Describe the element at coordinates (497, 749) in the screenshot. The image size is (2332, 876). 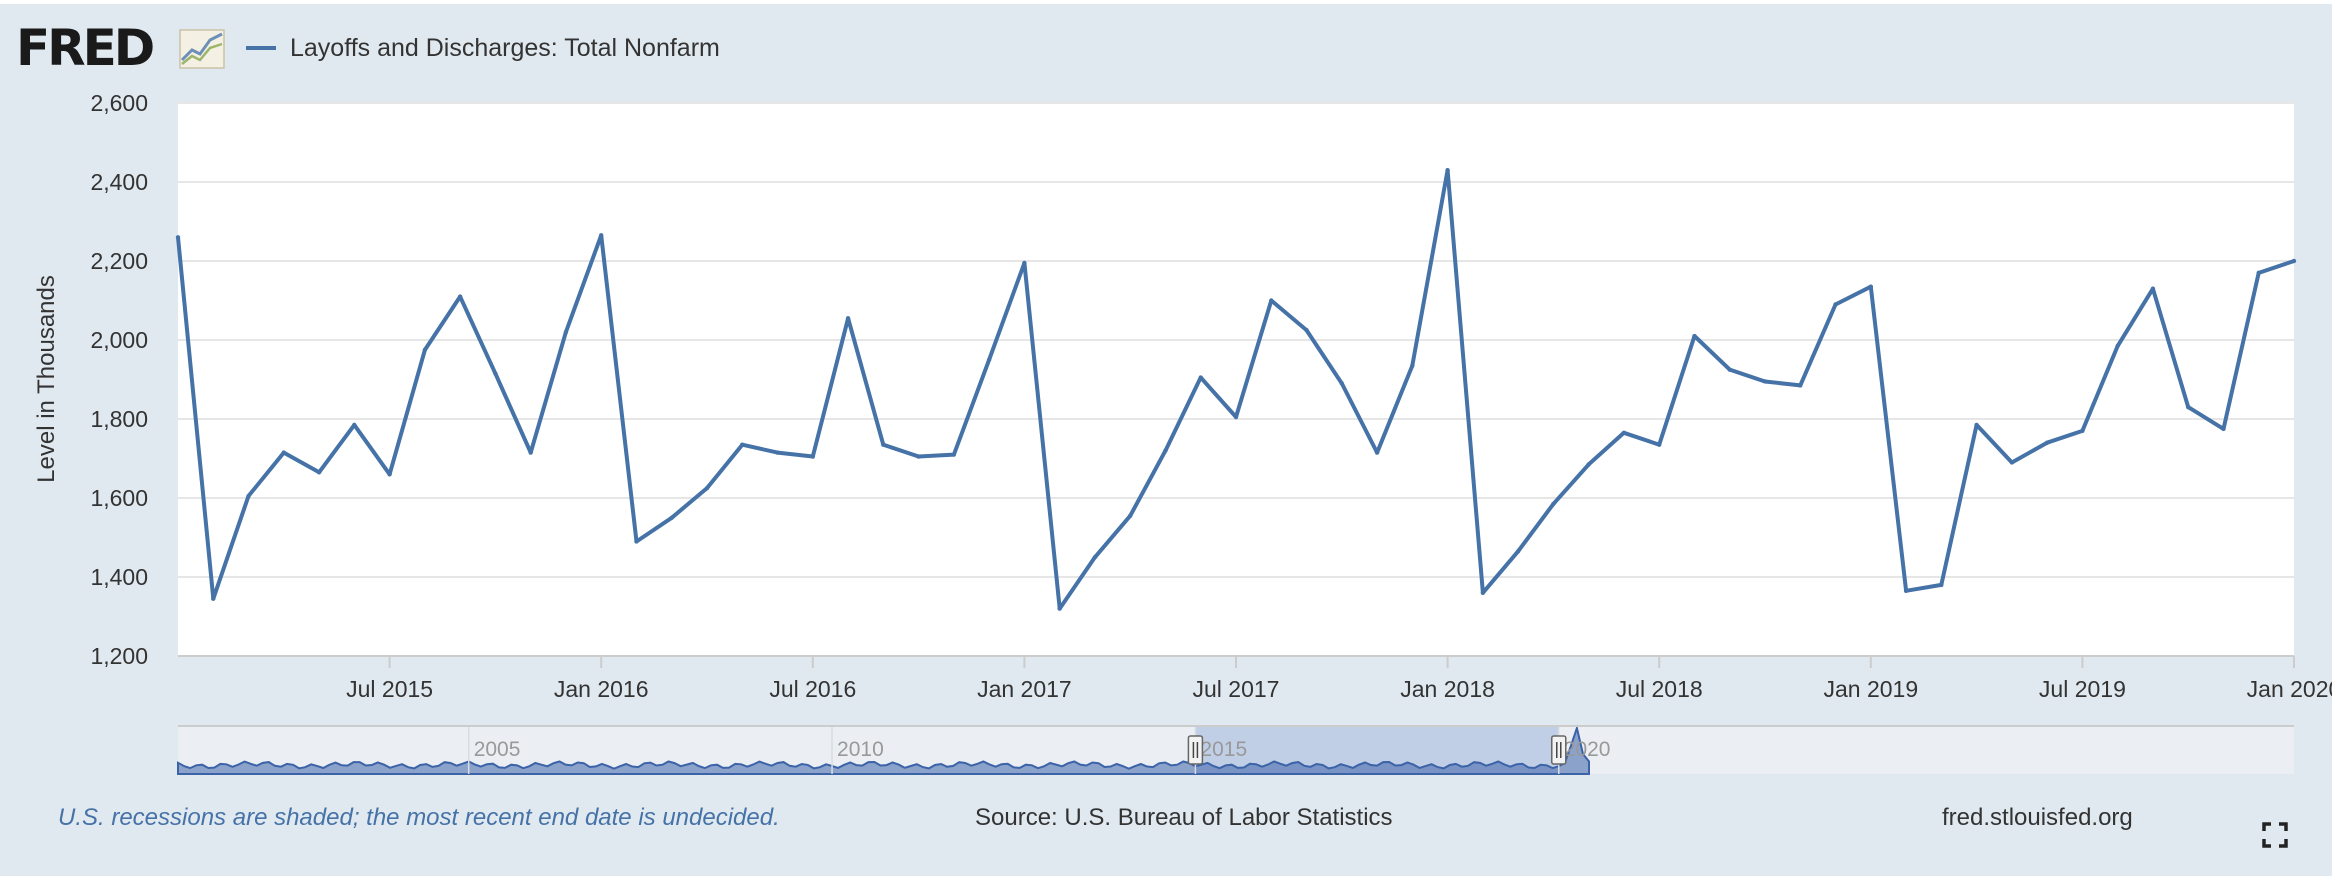
I see `navigator-tick-label: 2005` at that location.